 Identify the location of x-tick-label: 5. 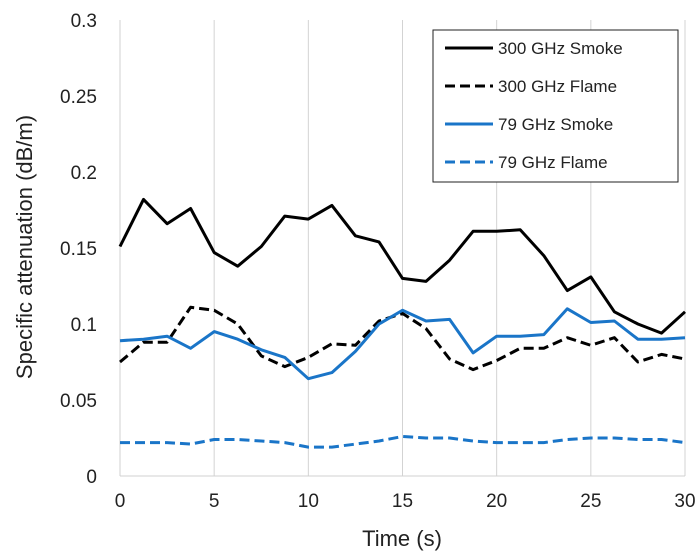
(214, 501).